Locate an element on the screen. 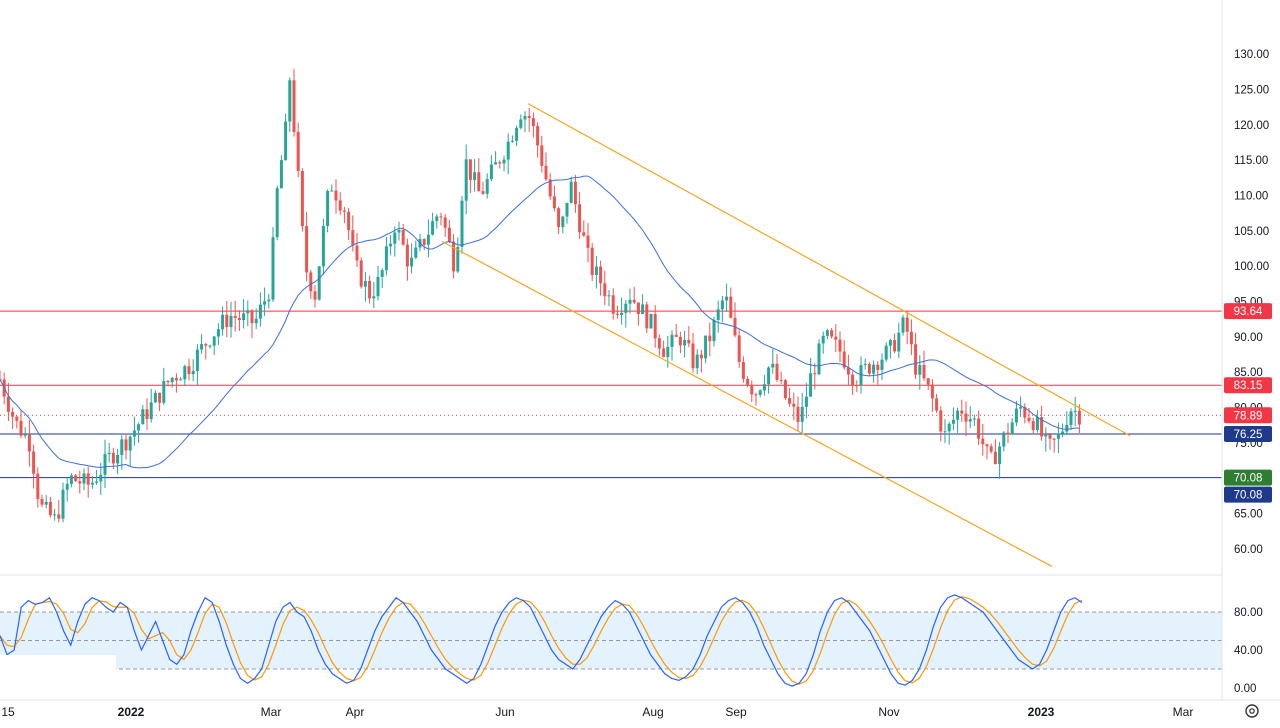  price-tick-label: 100.00 is located at coordinates (1251, 267).